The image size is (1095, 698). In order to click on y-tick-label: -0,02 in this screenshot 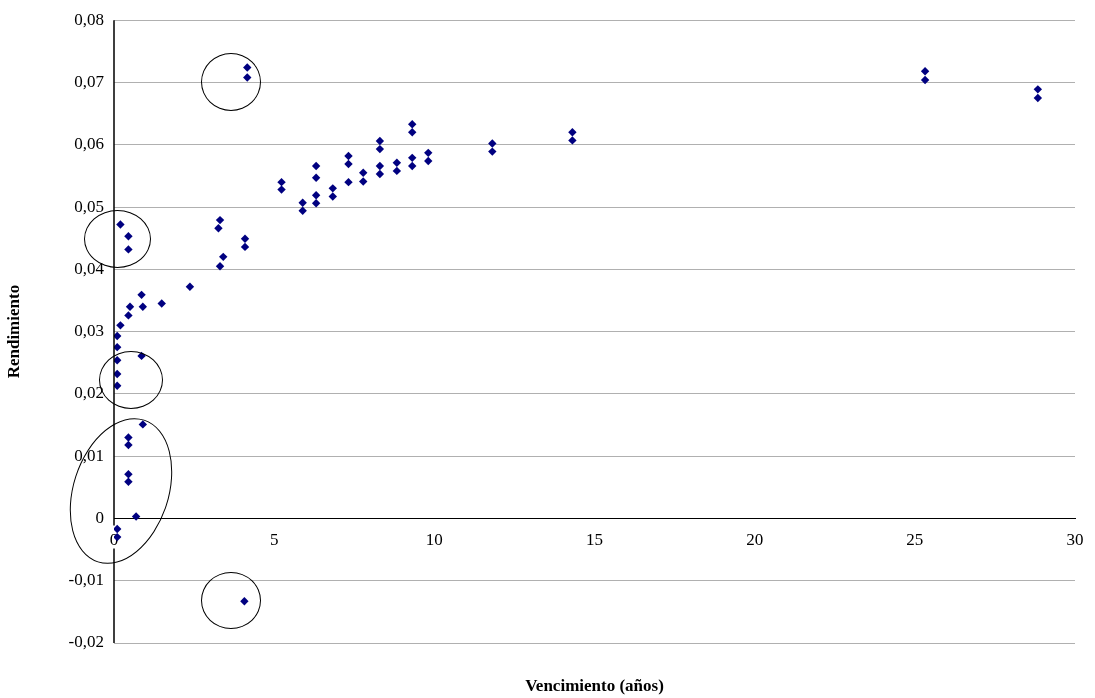, I will do `click(86, 642)`.